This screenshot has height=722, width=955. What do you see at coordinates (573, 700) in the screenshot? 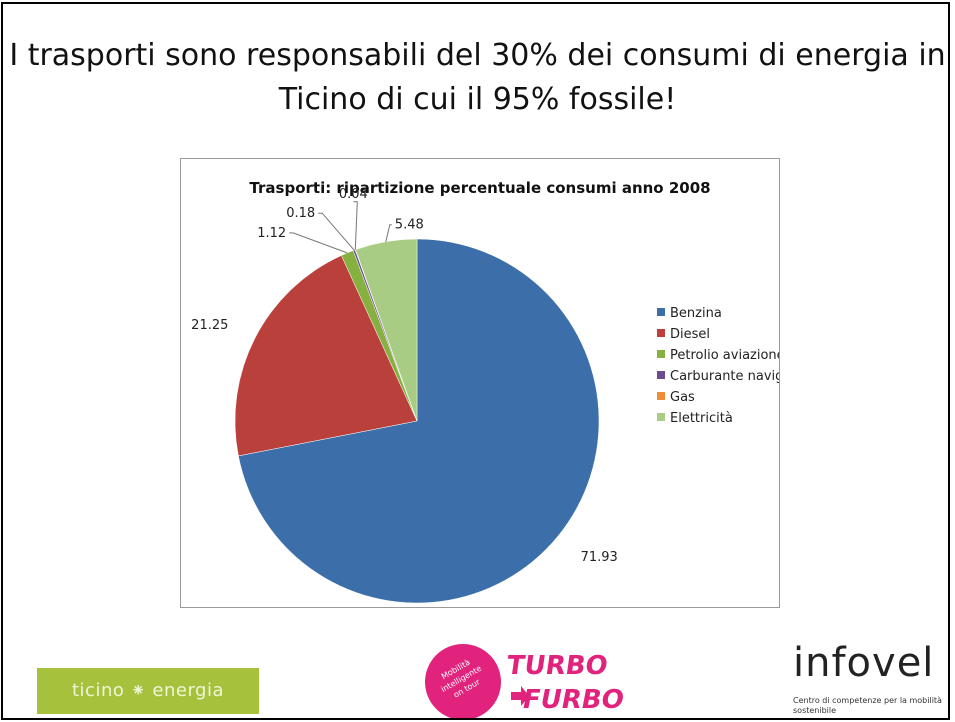
I see `svg-text: FURBO` at bounding box center [573, 700].